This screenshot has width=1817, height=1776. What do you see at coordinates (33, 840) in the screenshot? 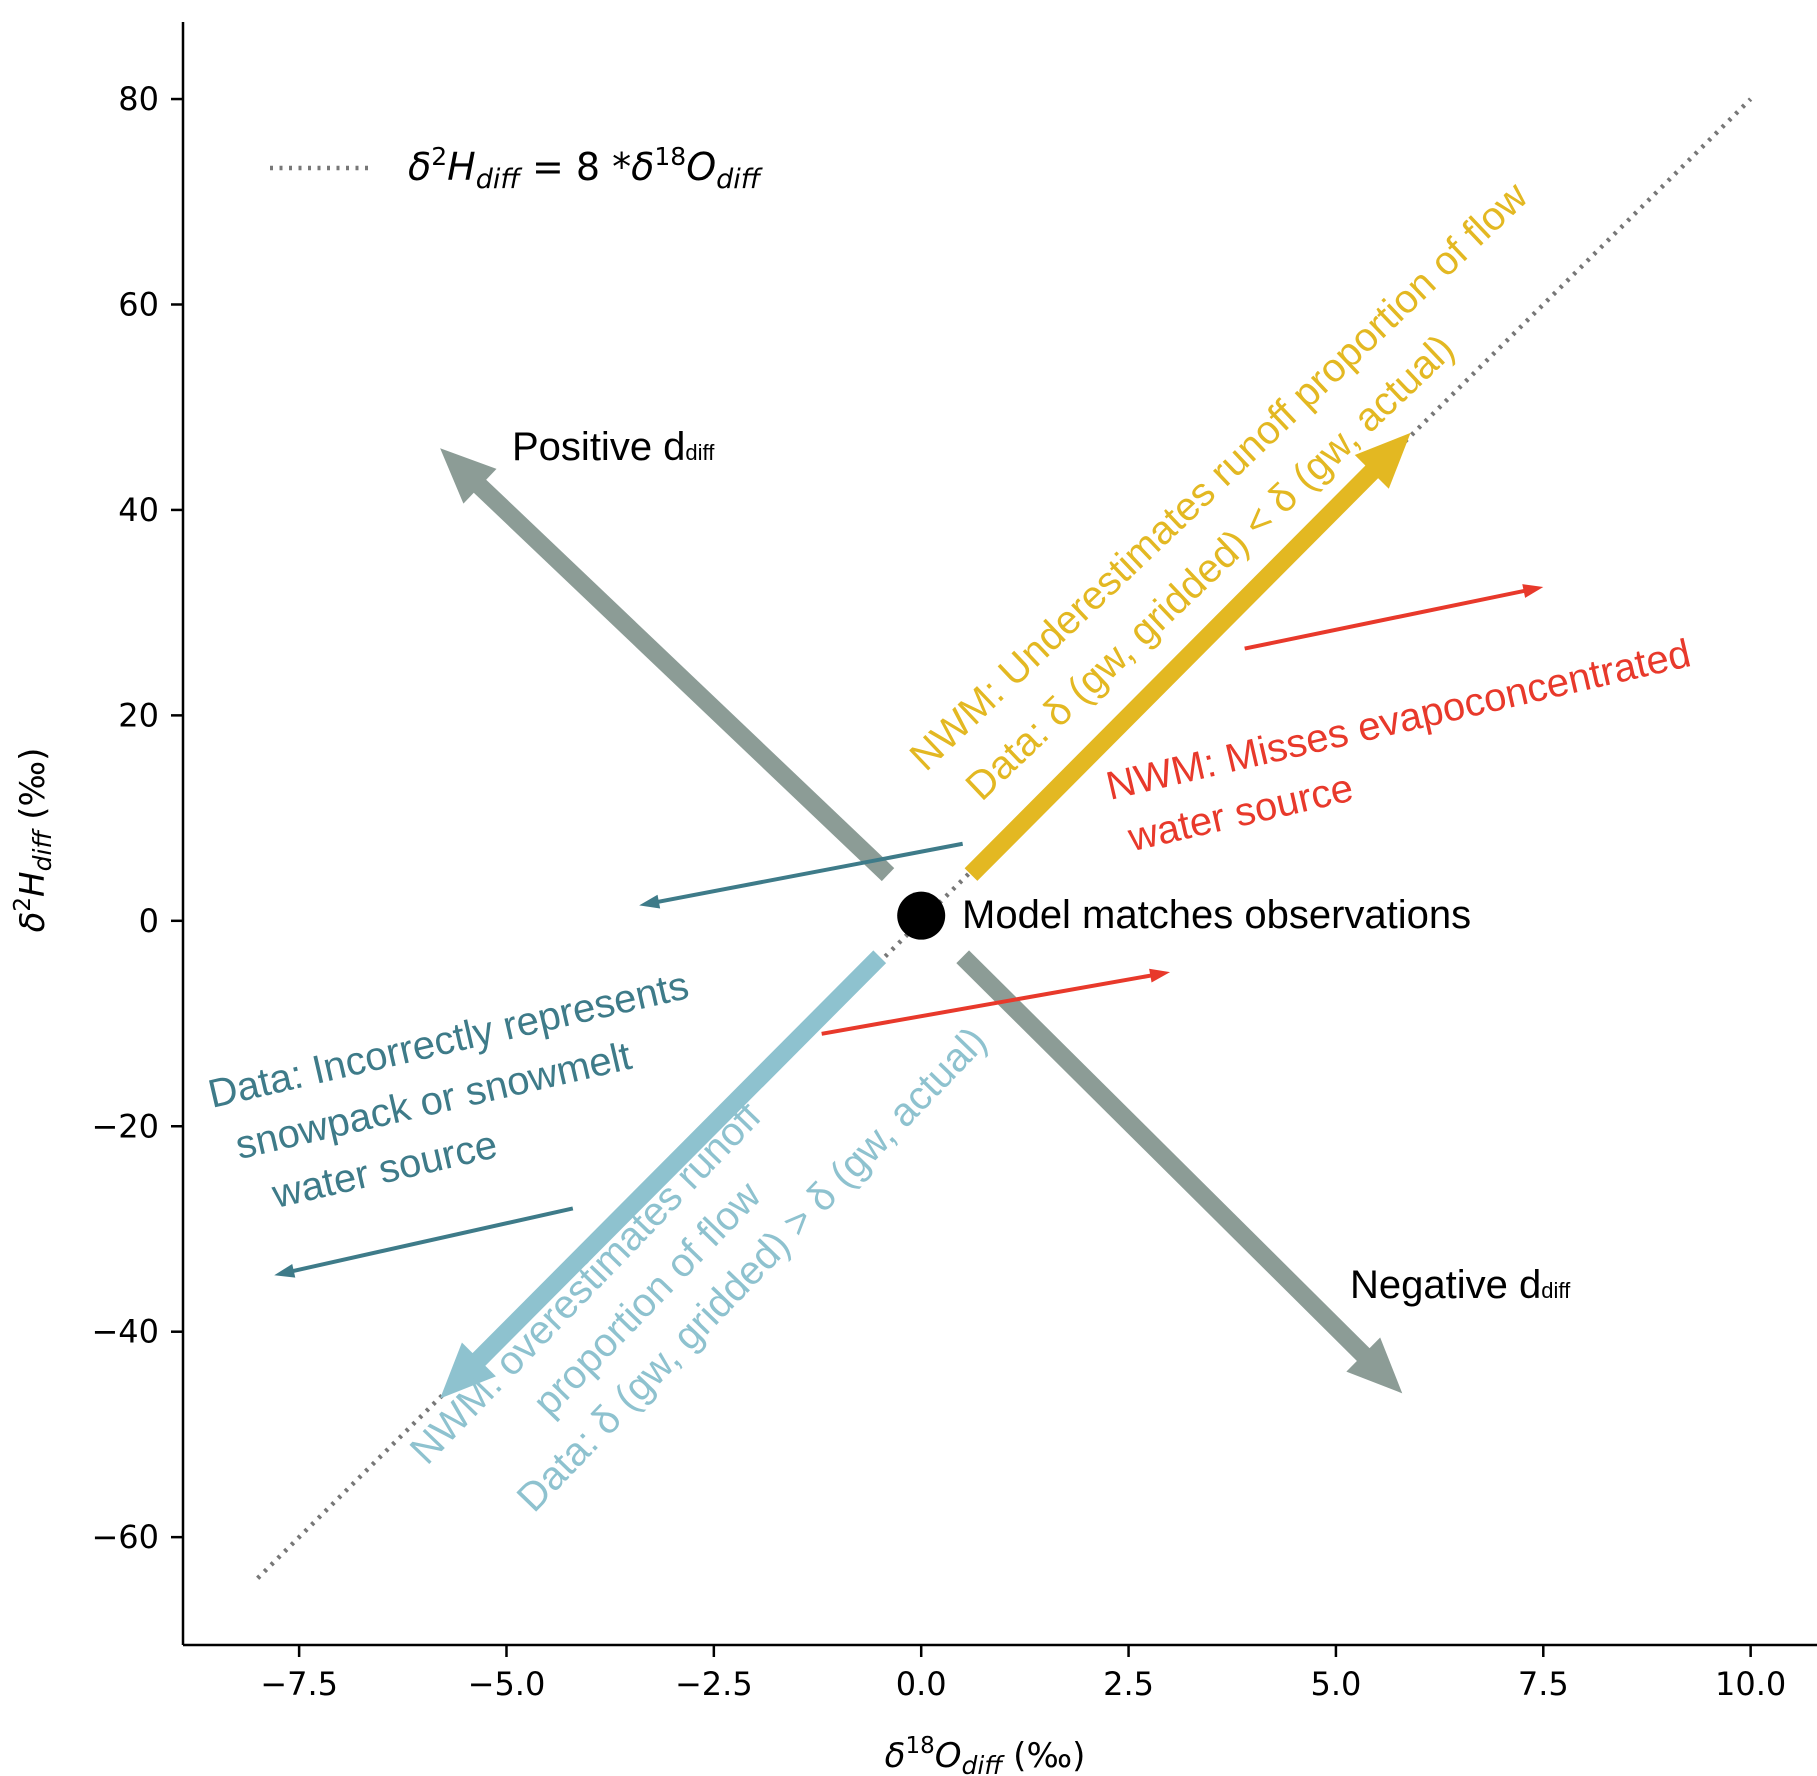
I see `y-axis-title: δ2Hdiff (‰)` at bounding box center [33, 840].